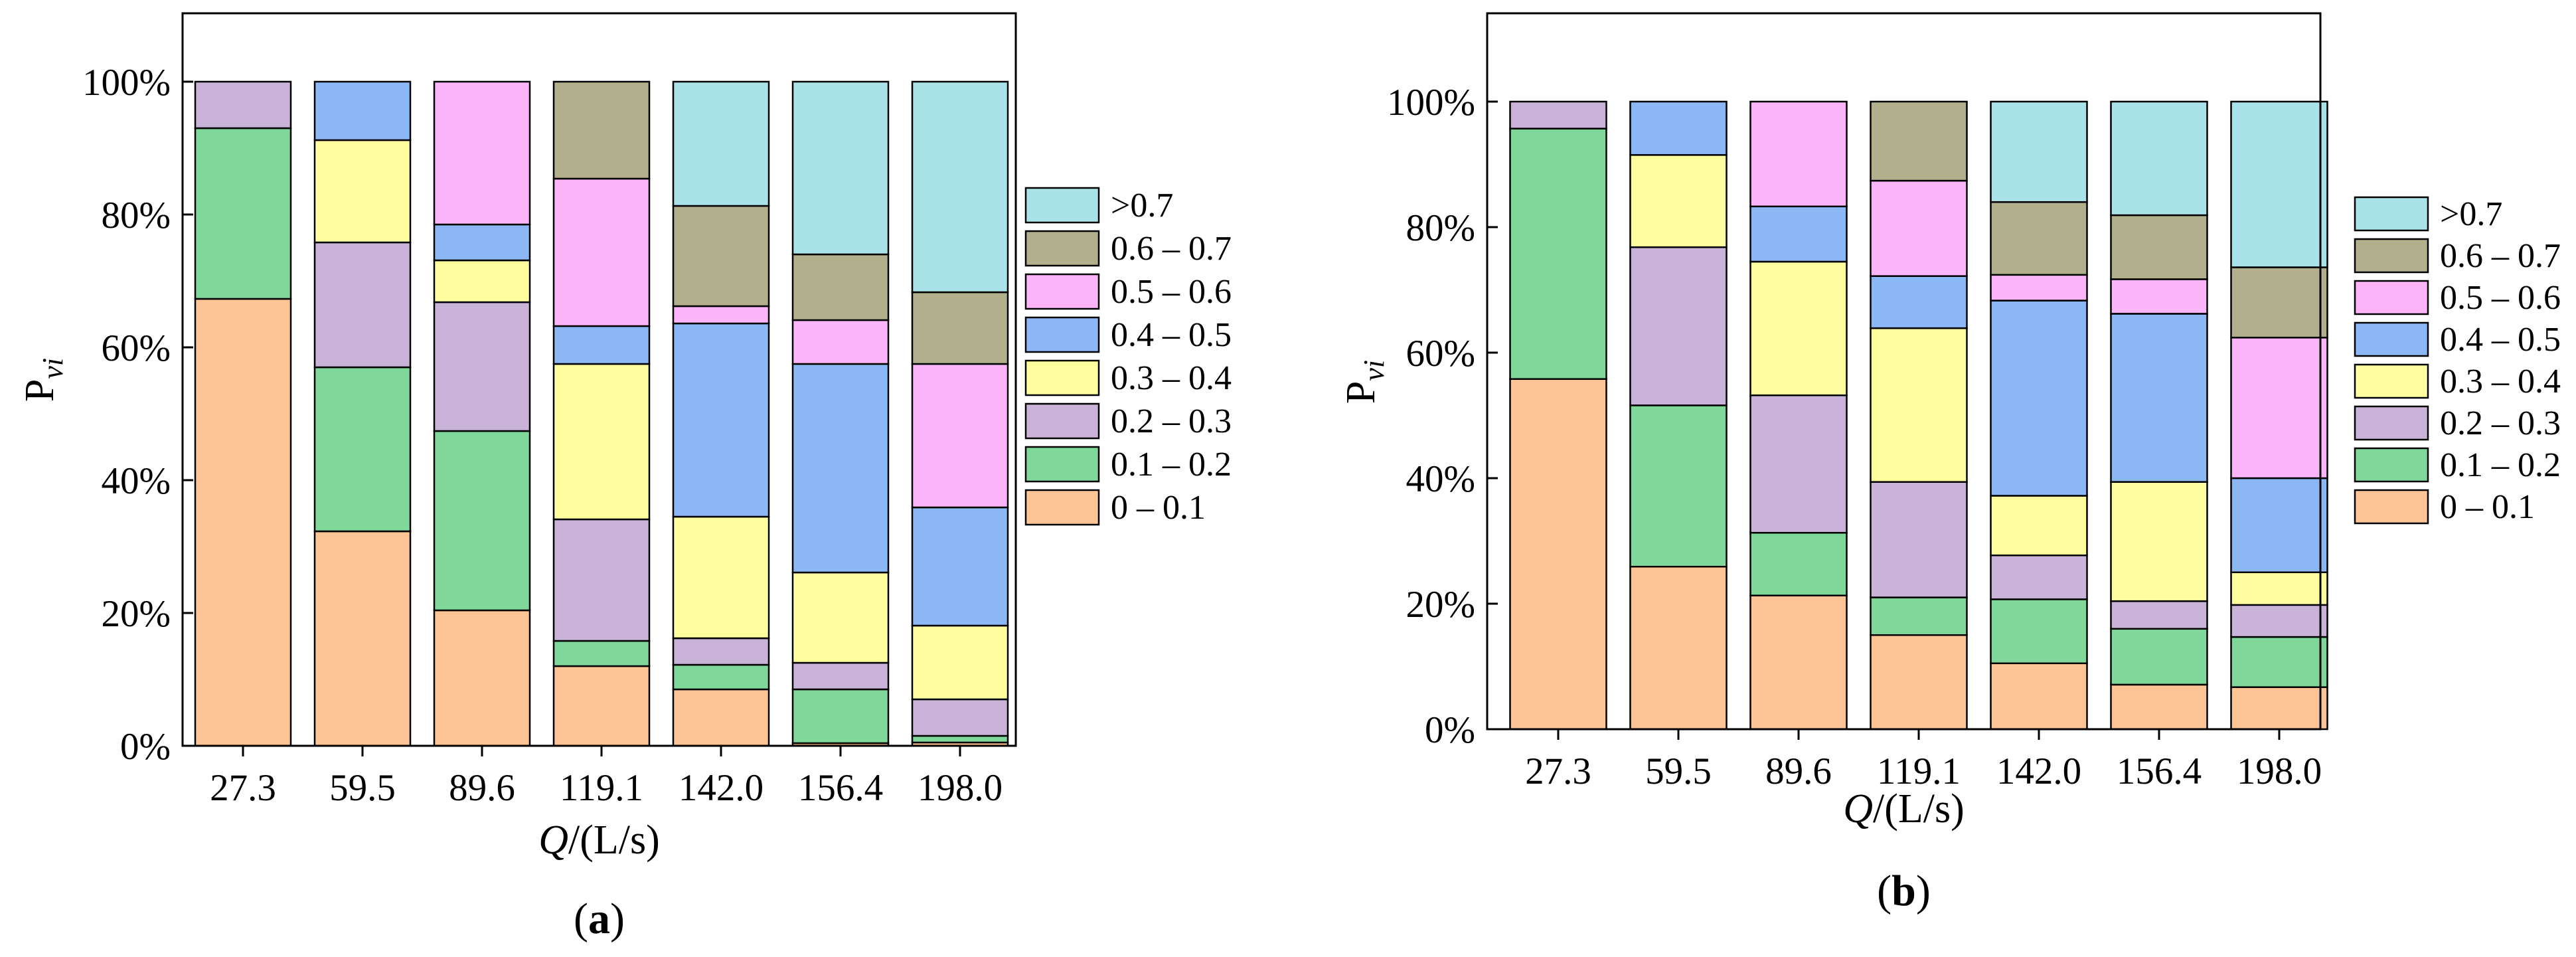 The image size is (2576, 957). What do you see at coordinates (2038, 771) in the screenshot?
I see `panel-b-x-tick-label: 142.0` at bounding box center [2038, 771].